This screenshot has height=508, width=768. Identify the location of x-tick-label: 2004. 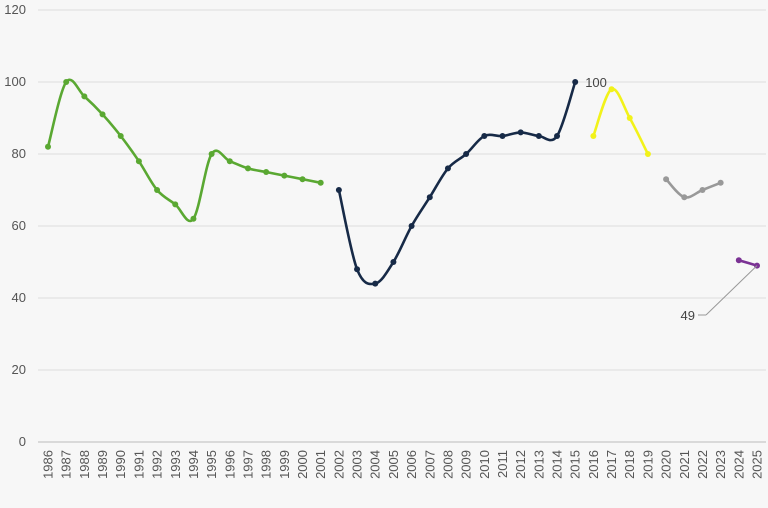
(375, 464).